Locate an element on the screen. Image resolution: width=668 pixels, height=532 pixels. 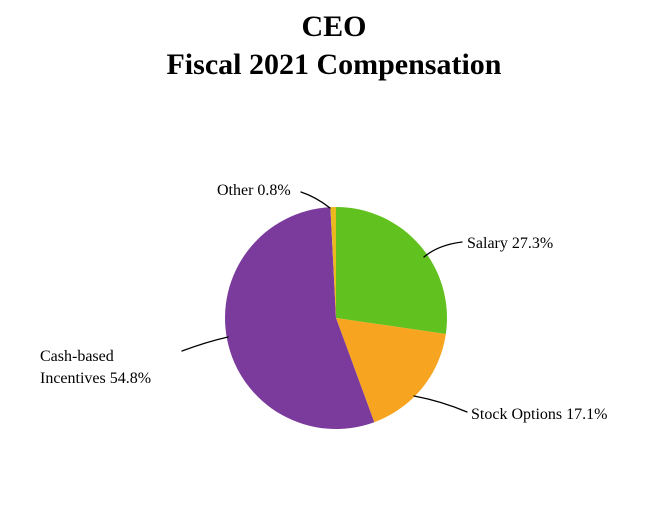
pie-slice-other is located at coordinates (333, 262).